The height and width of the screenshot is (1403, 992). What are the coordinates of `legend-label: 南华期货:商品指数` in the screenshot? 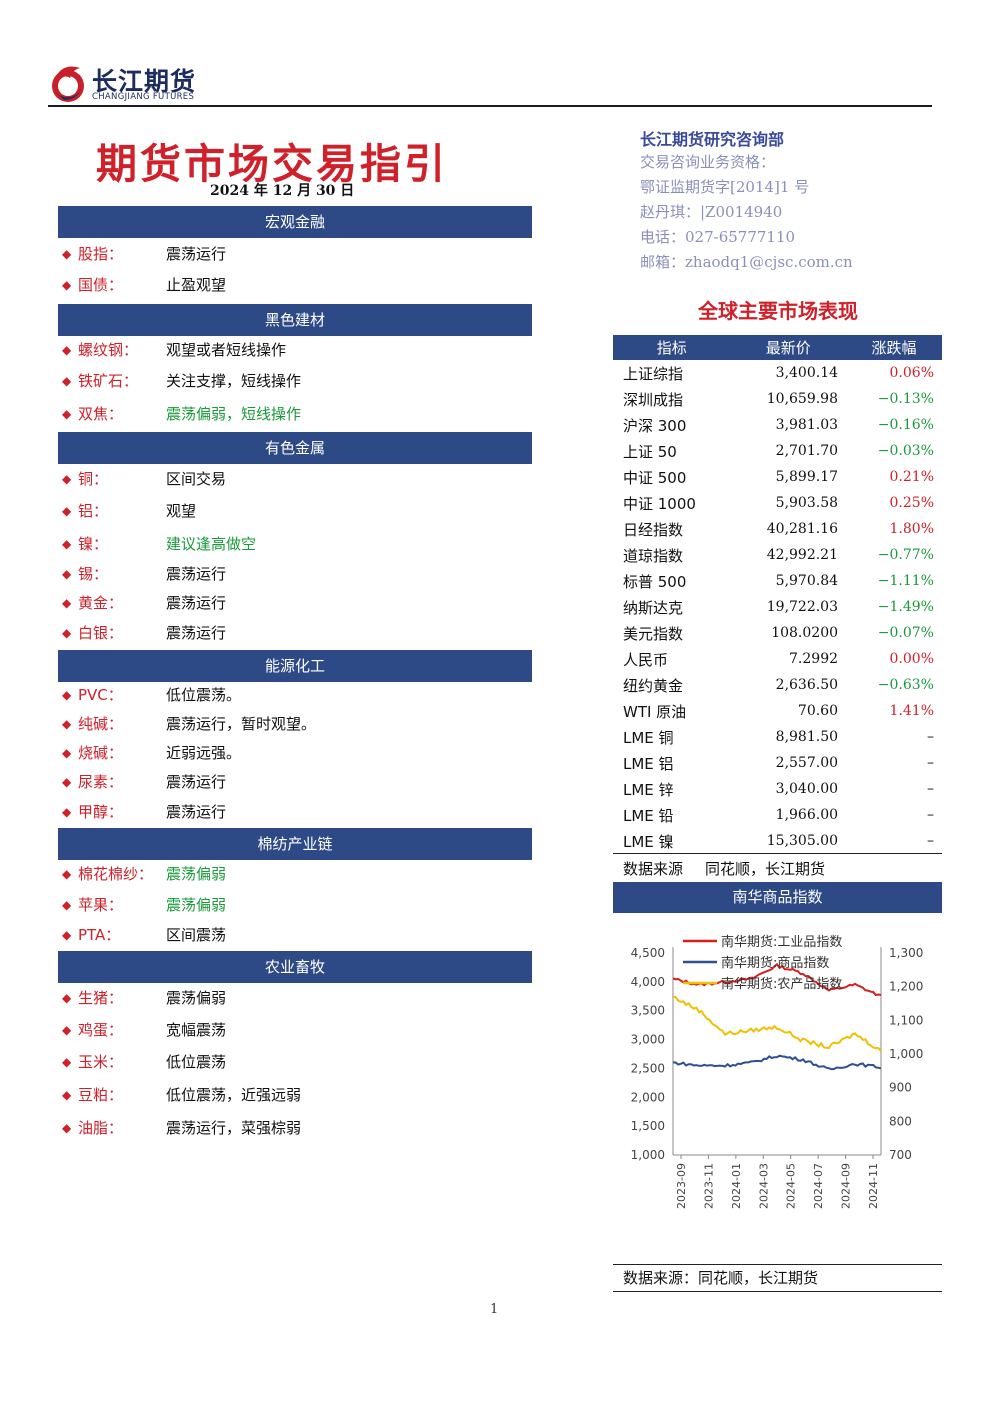 It's located at (775, 963).